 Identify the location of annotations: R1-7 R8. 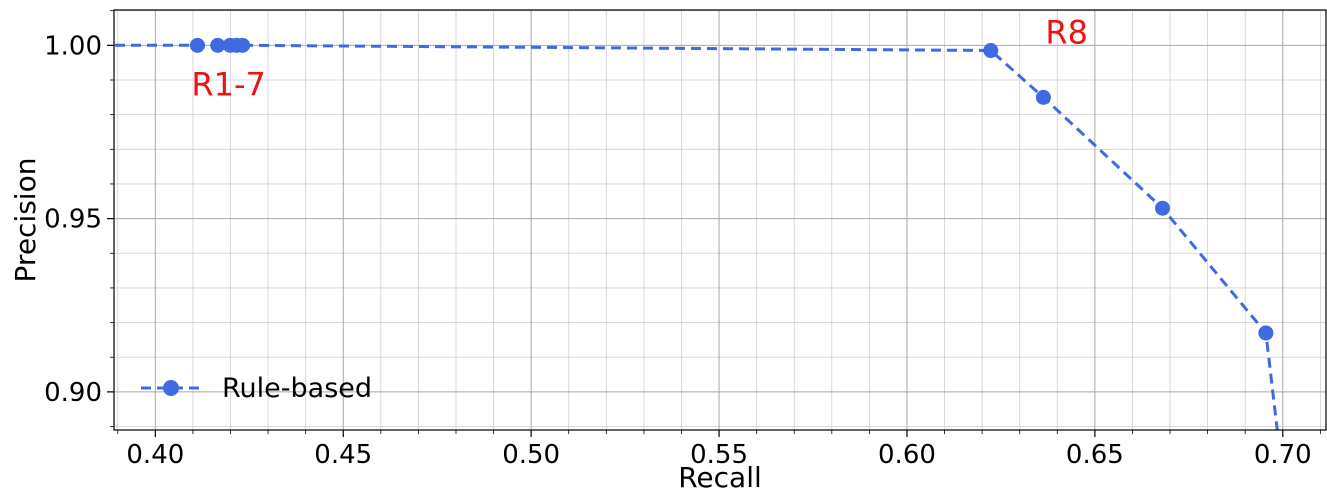
(639, 59).